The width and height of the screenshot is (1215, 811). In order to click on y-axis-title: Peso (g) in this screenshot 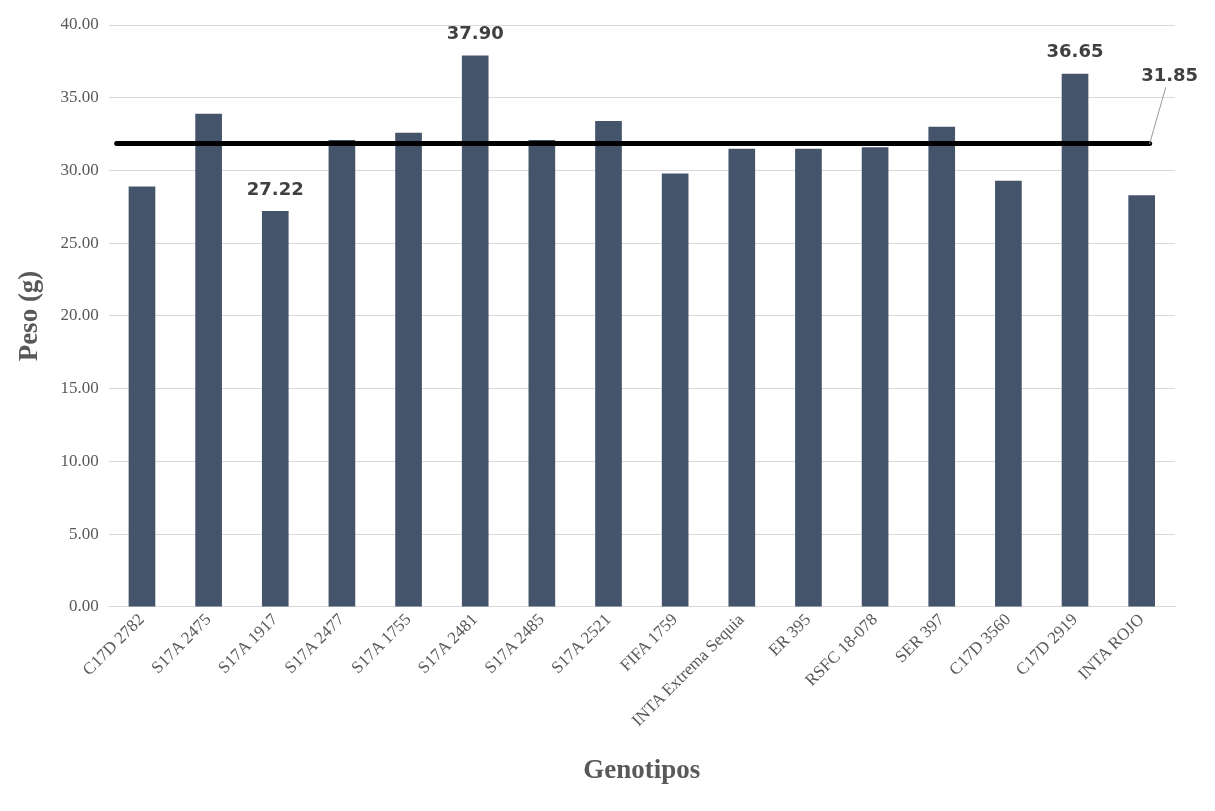, I will do `click(28, 316)`.